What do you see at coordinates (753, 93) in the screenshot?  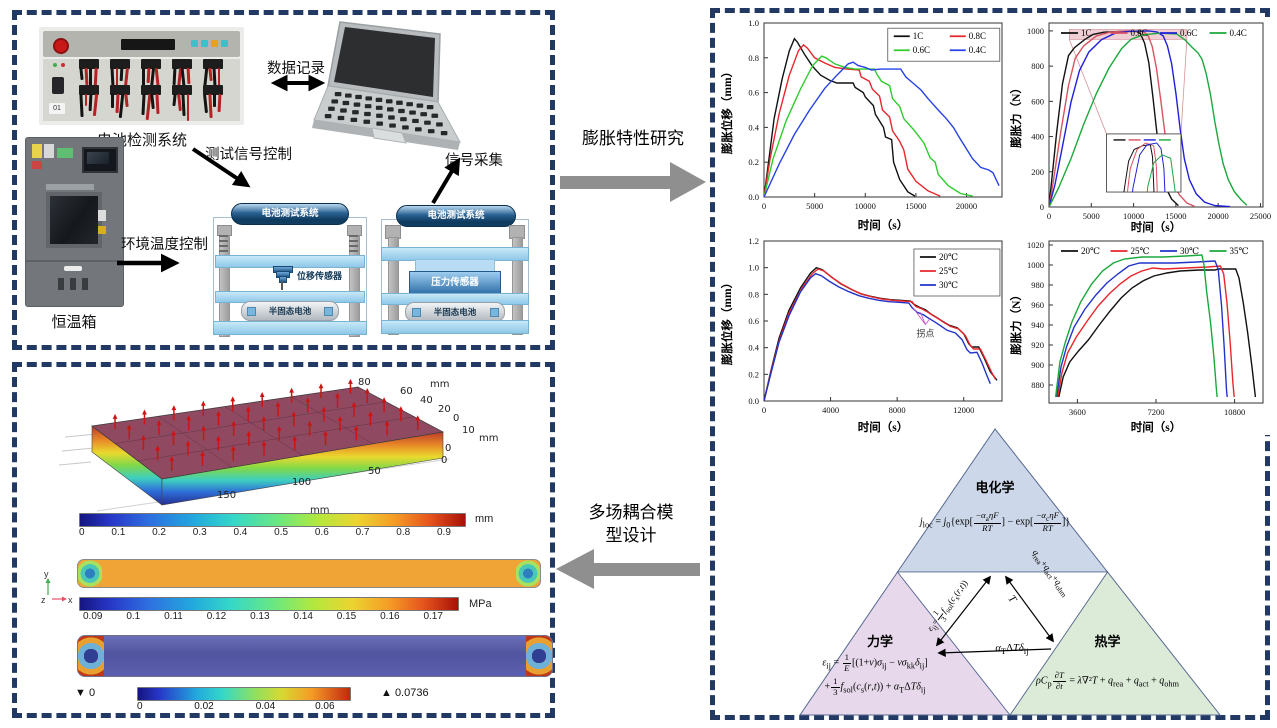 I see `svg-text: 0.6` at bounding box center [753, 93].